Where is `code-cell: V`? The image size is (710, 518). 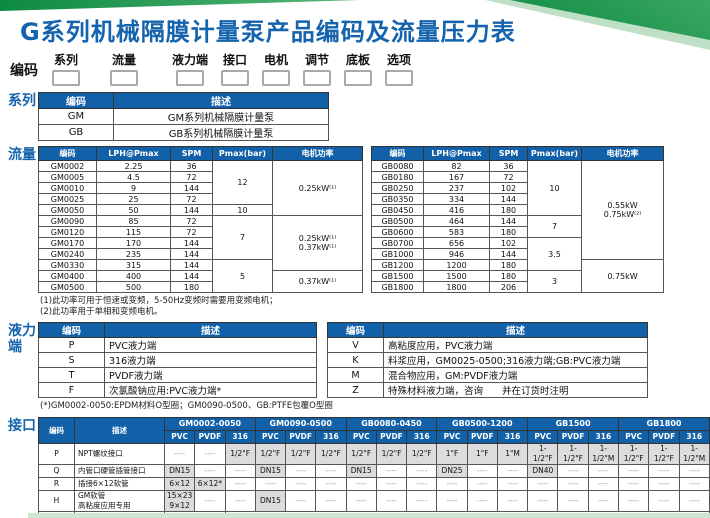
code-cell: V is located at coordinates (355, 345).